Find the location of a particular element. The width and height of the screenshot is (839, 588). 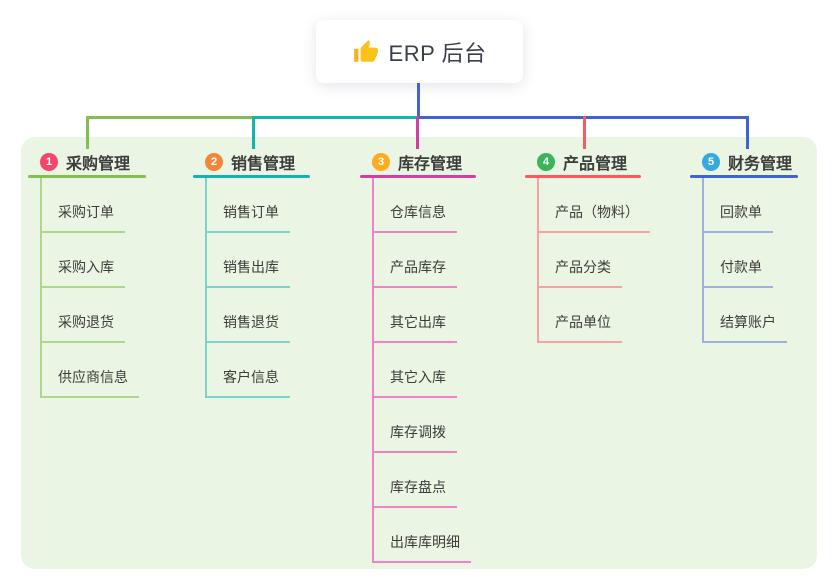

child-node: 结算账户 is located at coordinates (750, 315).